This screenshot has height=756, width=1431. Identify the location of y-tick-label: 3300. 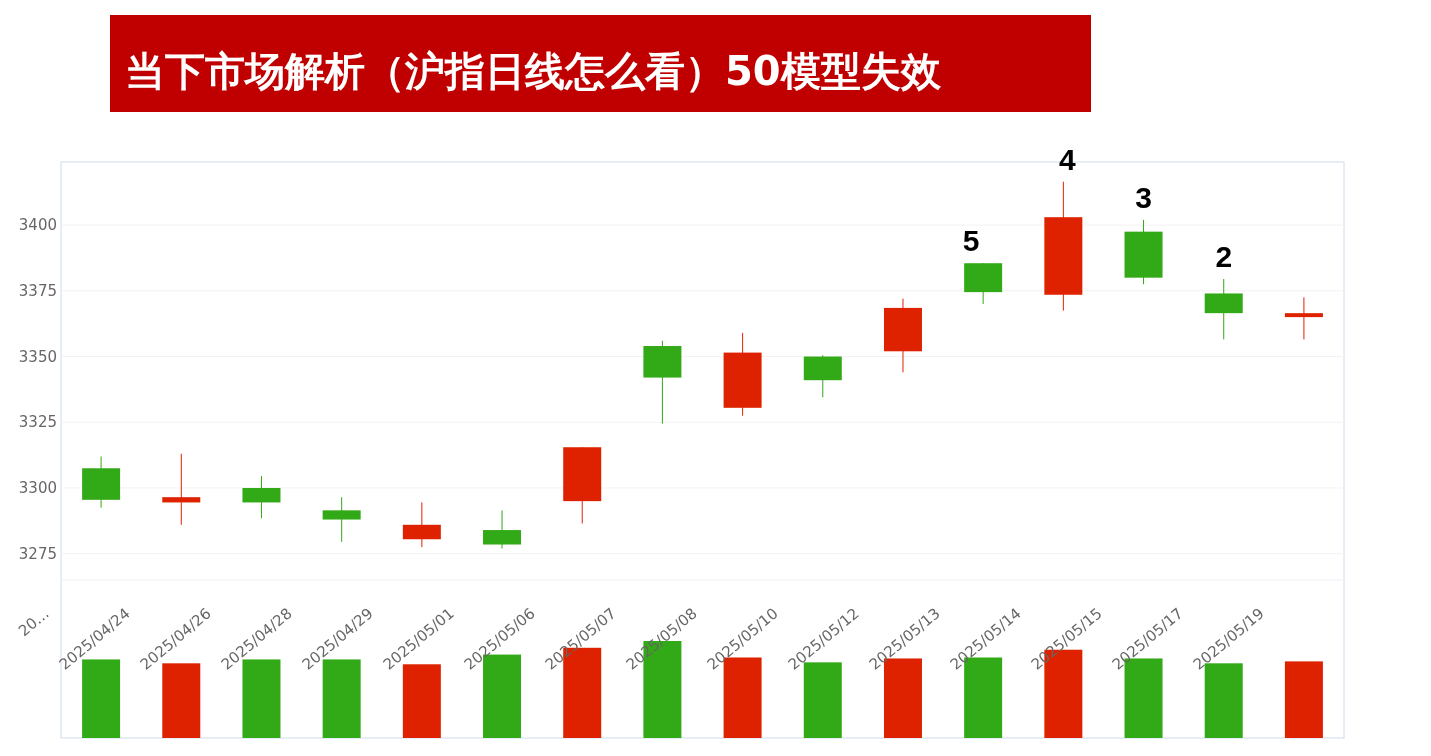
(37, 487).